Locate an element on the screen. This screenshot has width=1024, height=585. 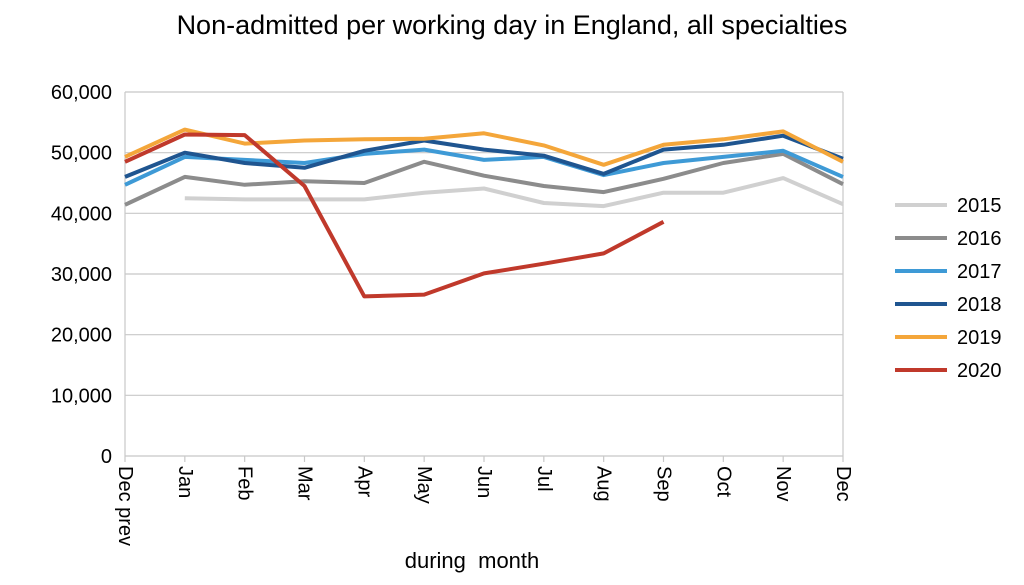
y-tick-label: 10,000 is located at coordinates (81, 396).